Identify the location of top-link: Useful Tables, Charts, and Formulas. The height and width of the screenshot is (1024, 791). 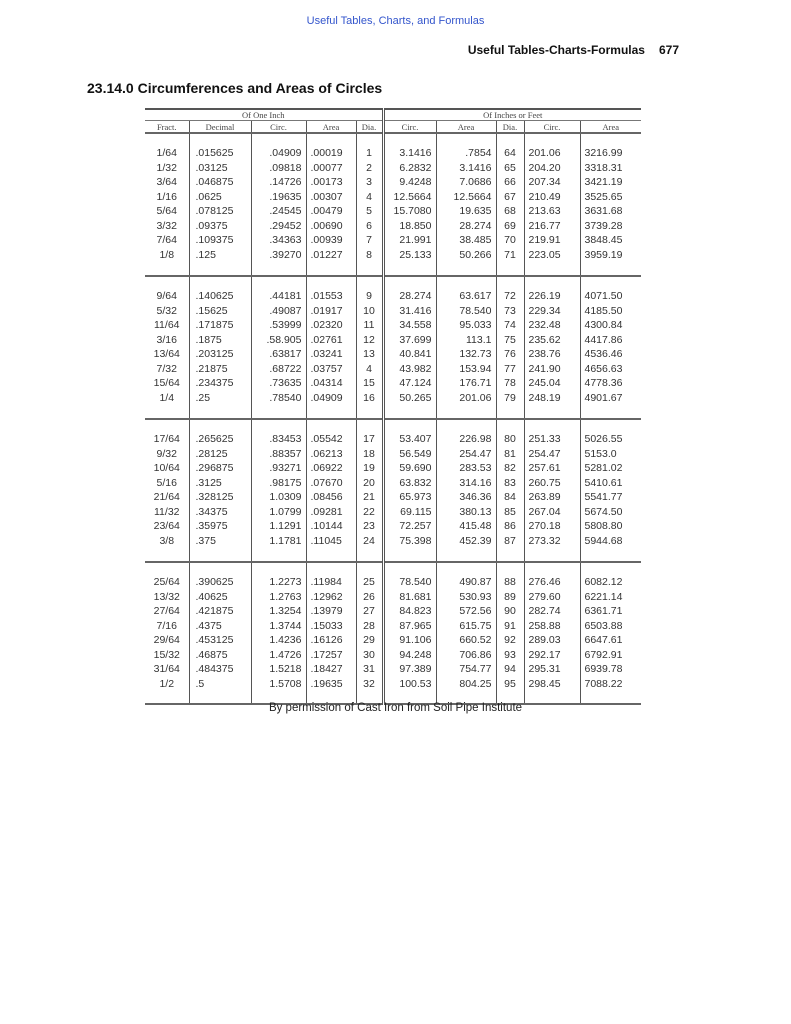
(395, 21).